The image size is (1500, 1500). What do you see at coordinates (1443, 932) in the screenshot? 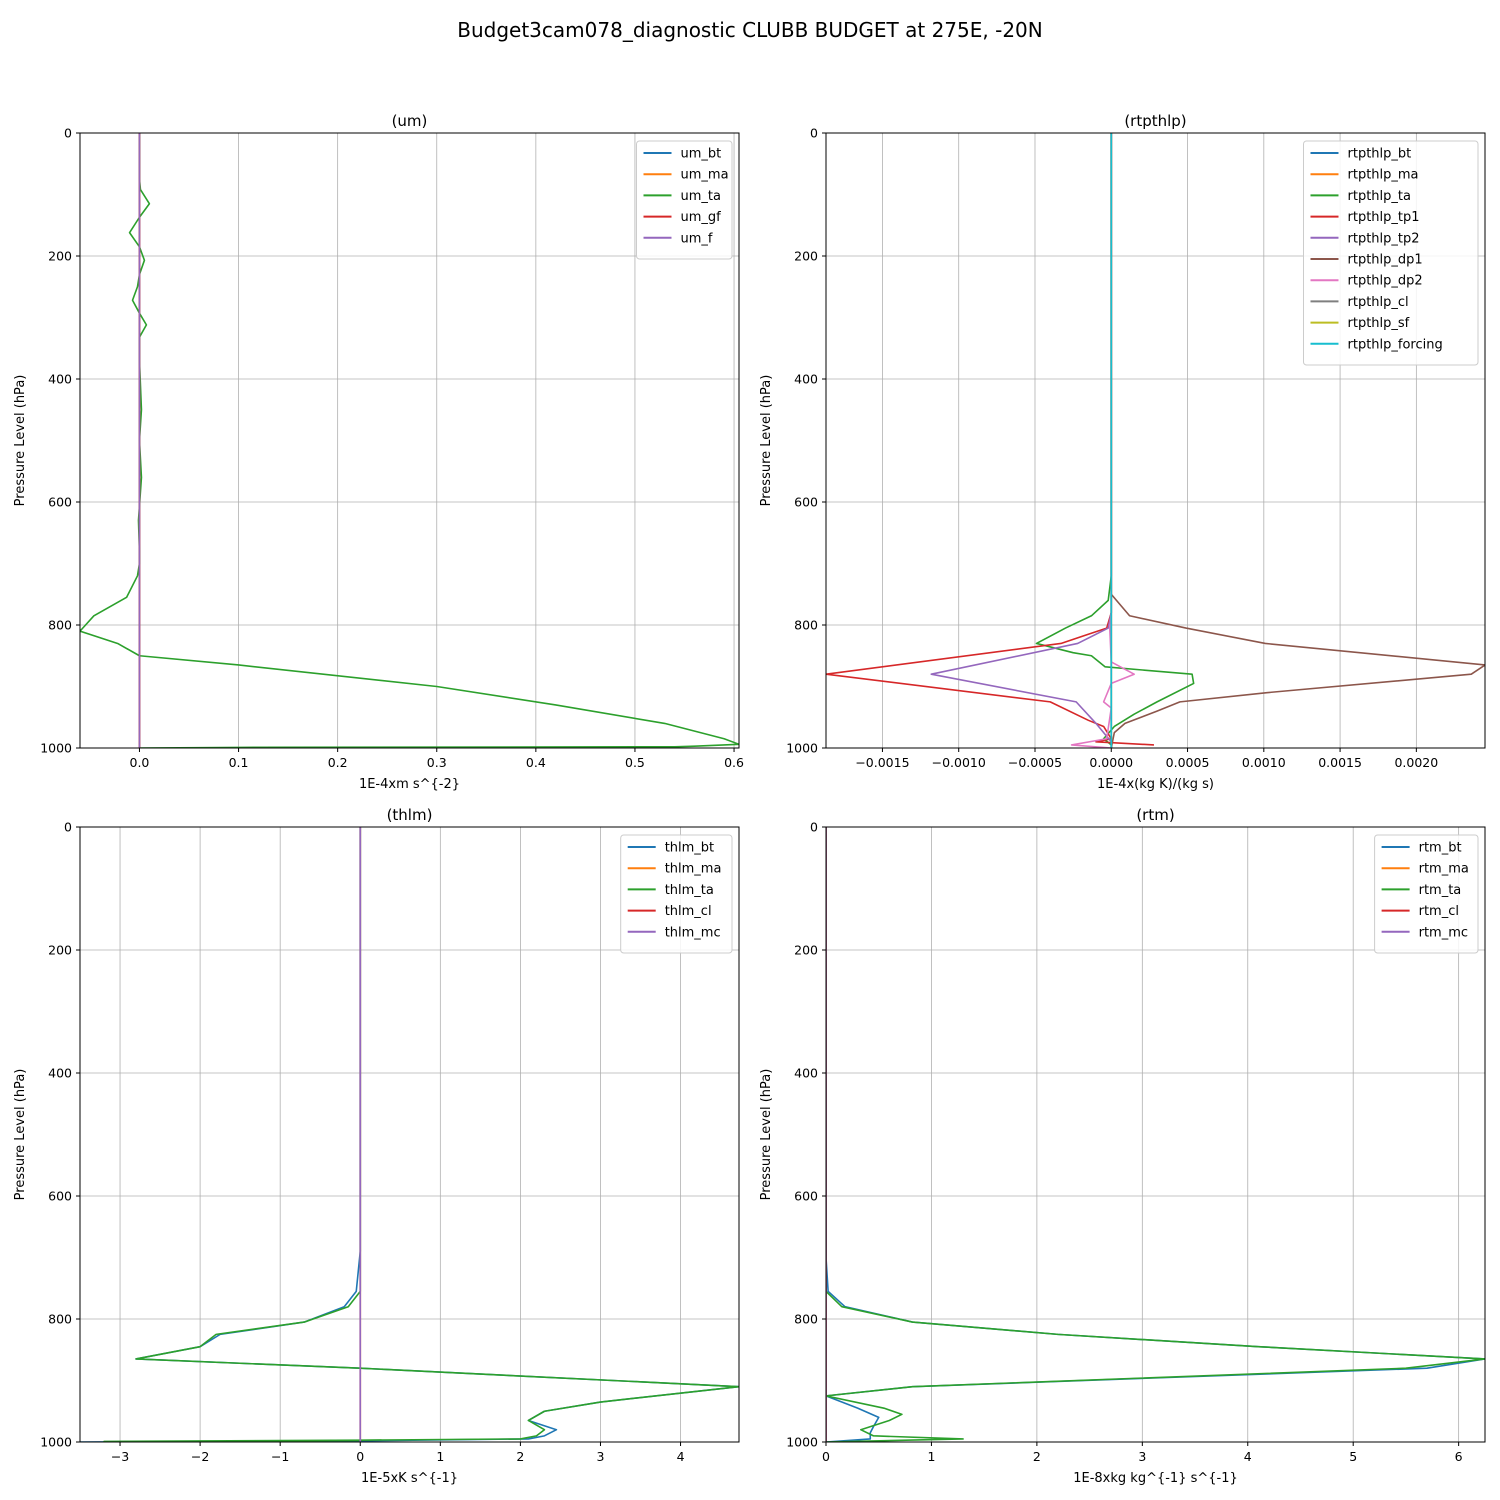
I see `legend-label: rtm_mc` at bounding box center [1443, 932].